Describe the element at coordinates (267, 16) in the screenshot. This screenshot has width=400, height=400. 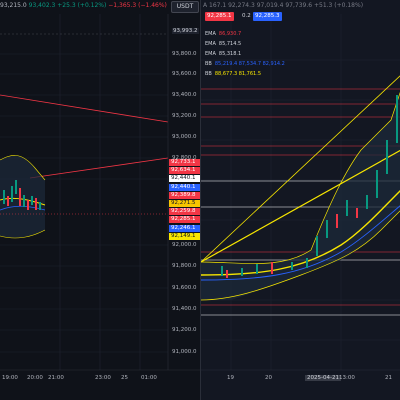
I see `buy-button: 92,285.3` at that location.